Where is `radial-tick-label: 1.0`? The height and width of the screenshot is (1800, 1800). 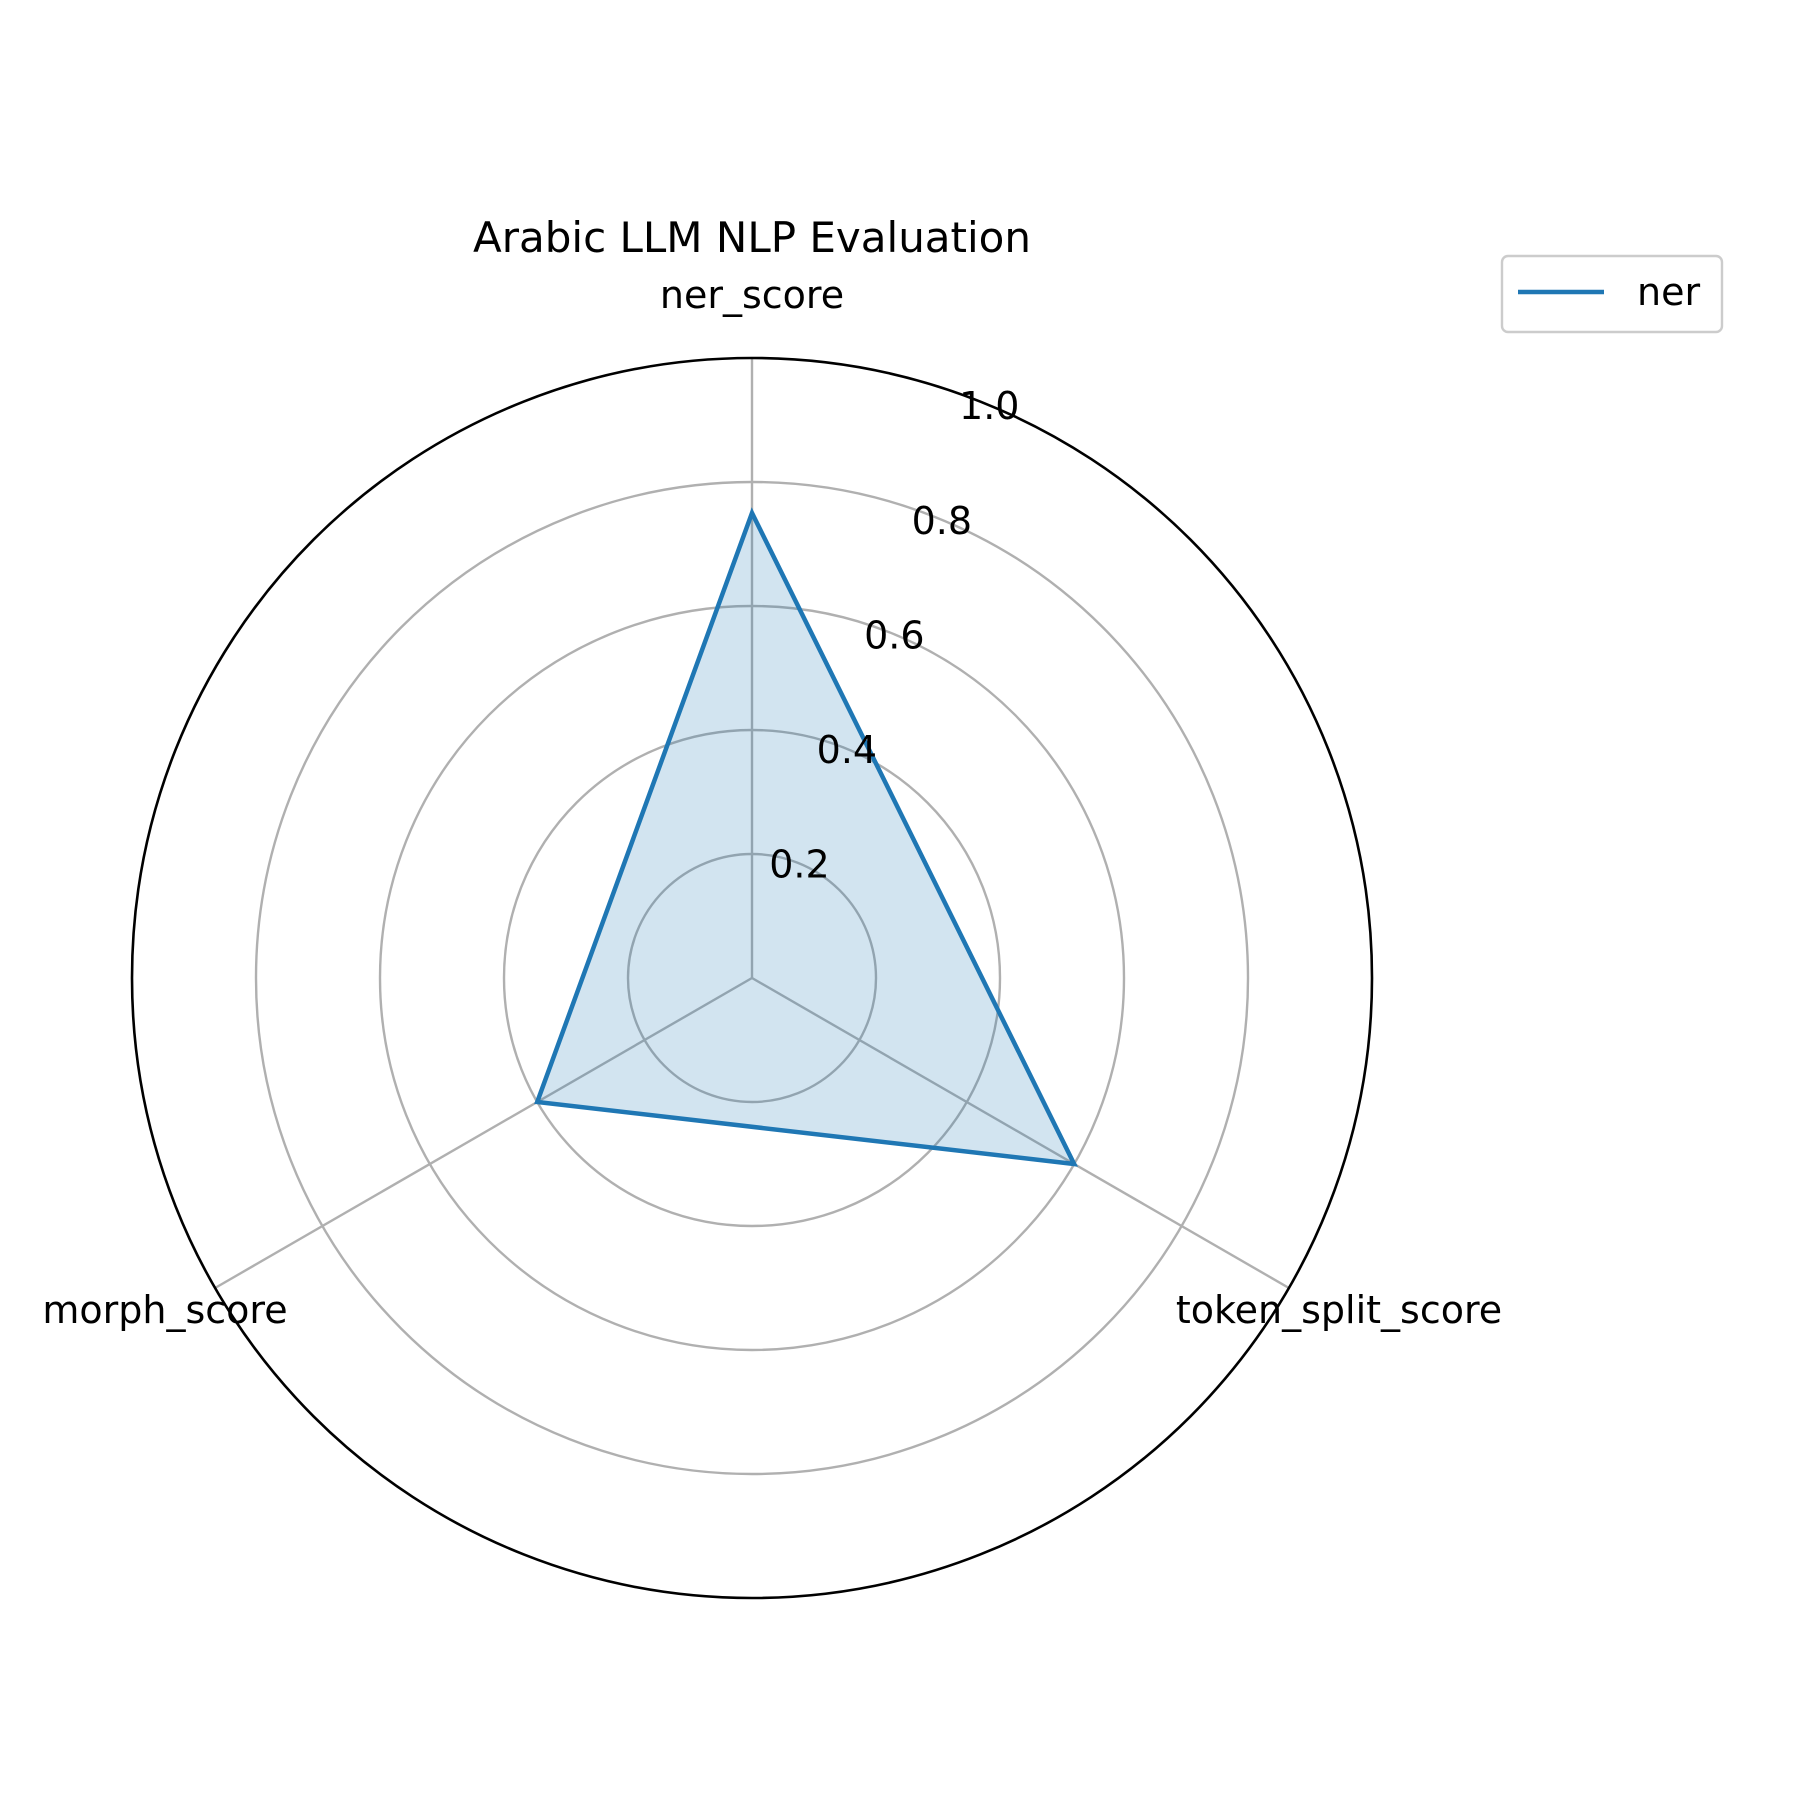 radial-tick-label: 1.0 is located at coordinates (989, 406).